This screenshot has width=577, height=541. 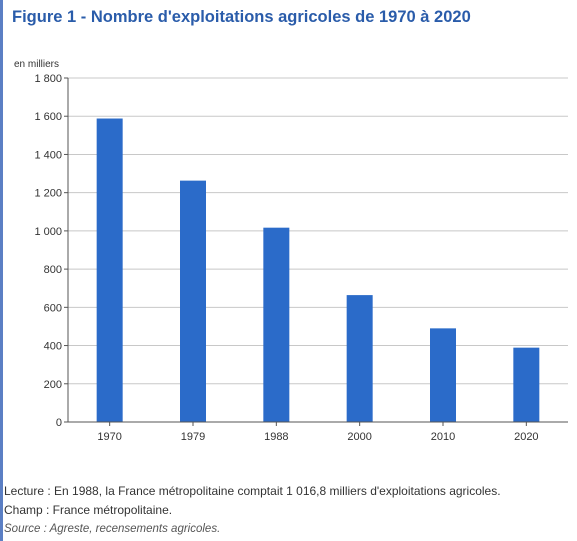 I want to click on champ-note: Champ : France métropolitaine., so click(x=88, y=510).